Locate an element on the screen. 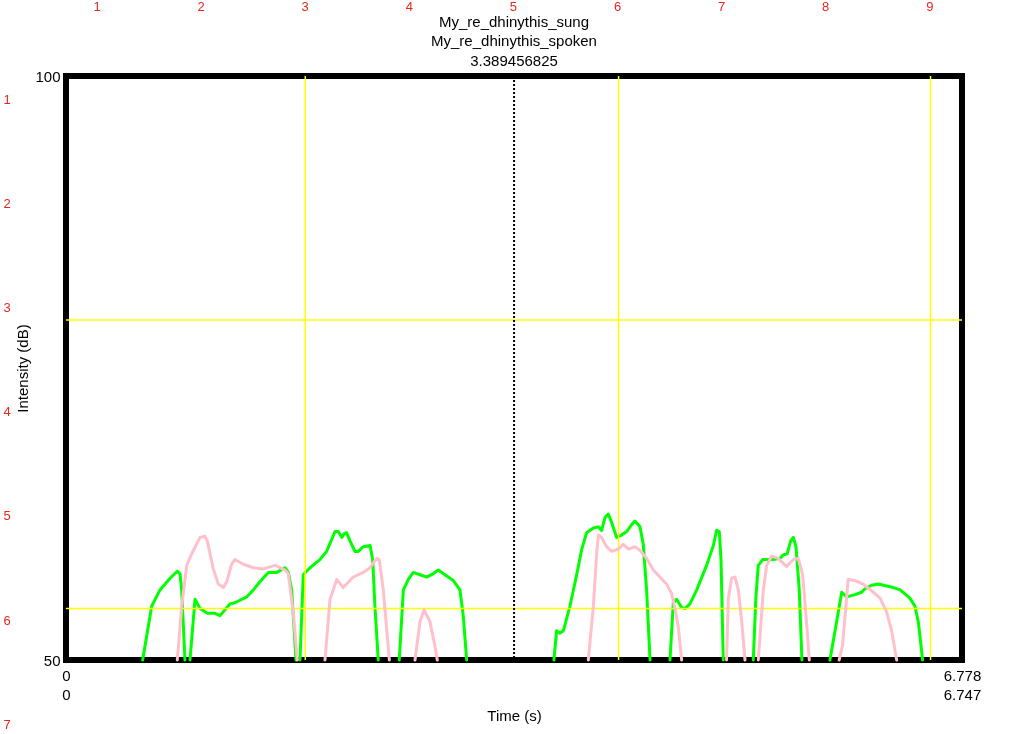  y-tick-label: 50 is located at coordinates (52, 660).